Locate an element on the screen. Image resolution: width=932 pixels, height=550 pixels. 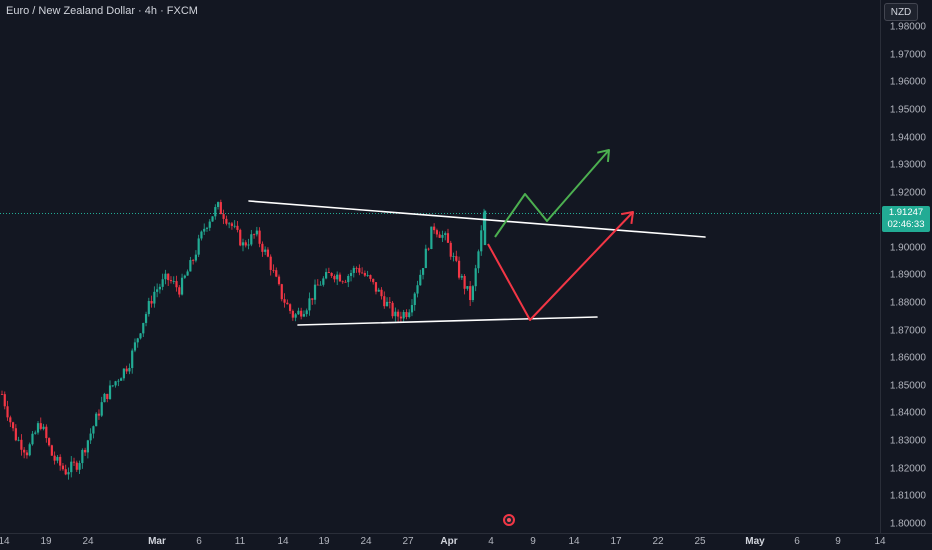
price-tick: 1.84000 is located at coordinates (907, 413).